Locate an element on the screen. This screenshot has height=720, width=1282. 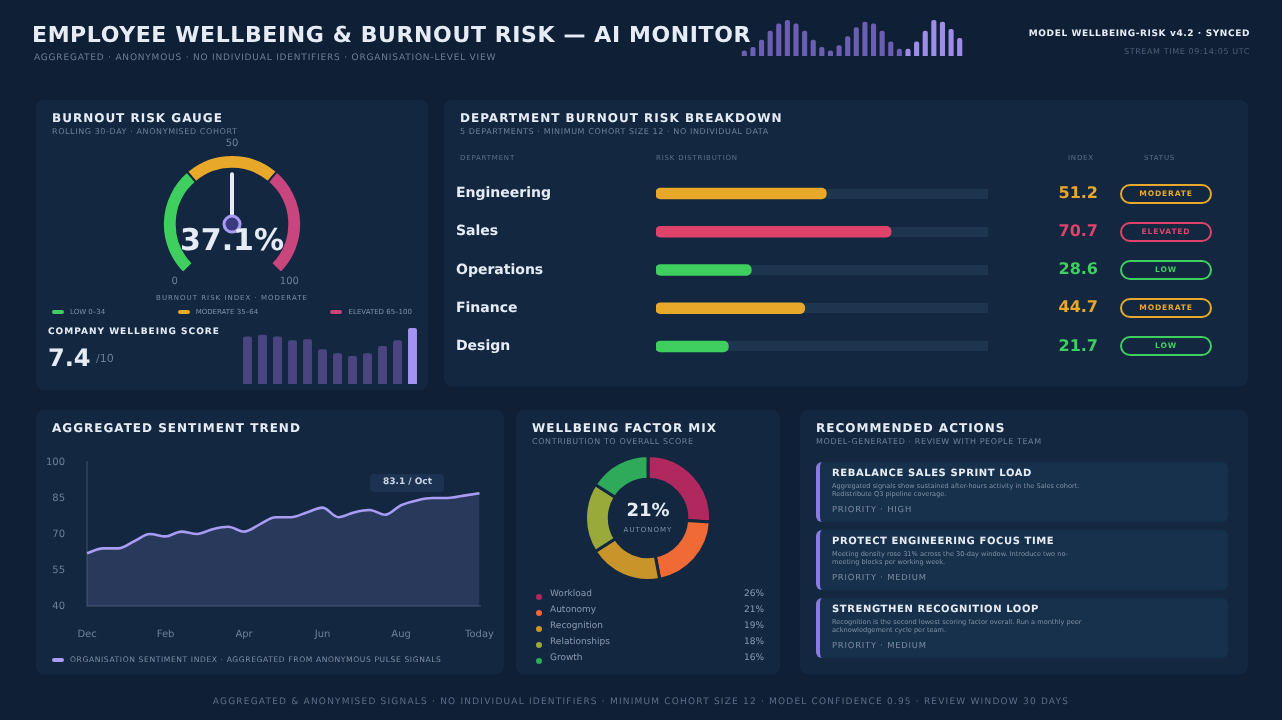
text: EMPLOYEE WELLBEING & BURNOUT RISK — AI MONITOR is located at coordinates (391, 35).